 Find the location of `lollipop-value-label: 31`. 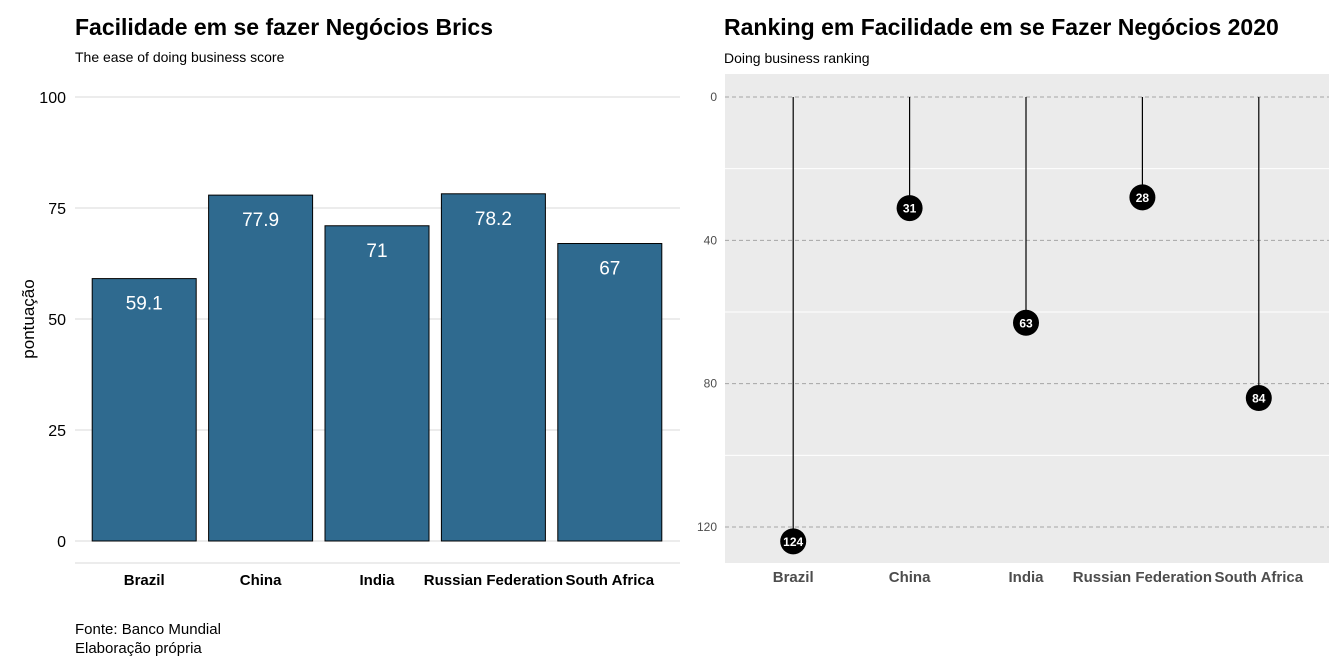

lollipop-value-label: 31 is located at coordinates (910, 209).